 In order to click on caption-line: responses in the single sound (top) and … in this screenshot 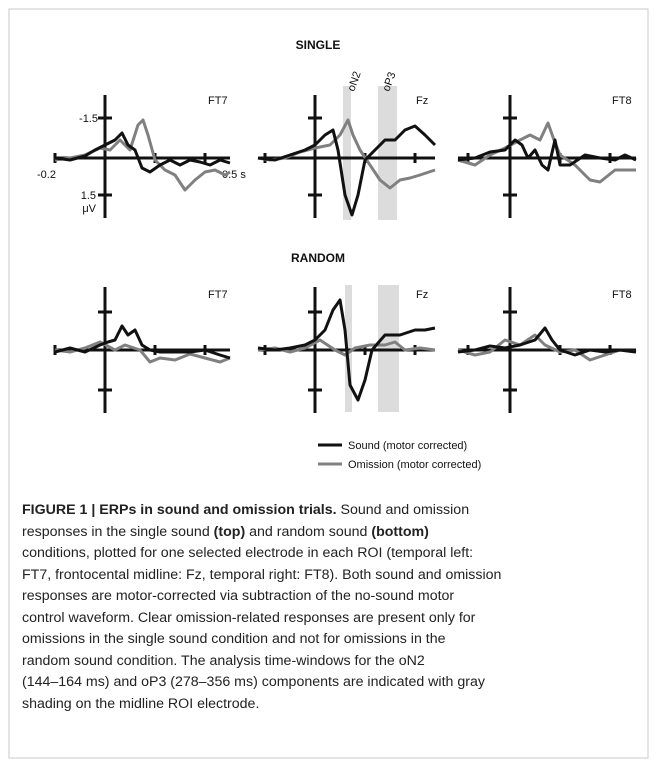, I will do `click(225, 532)`.